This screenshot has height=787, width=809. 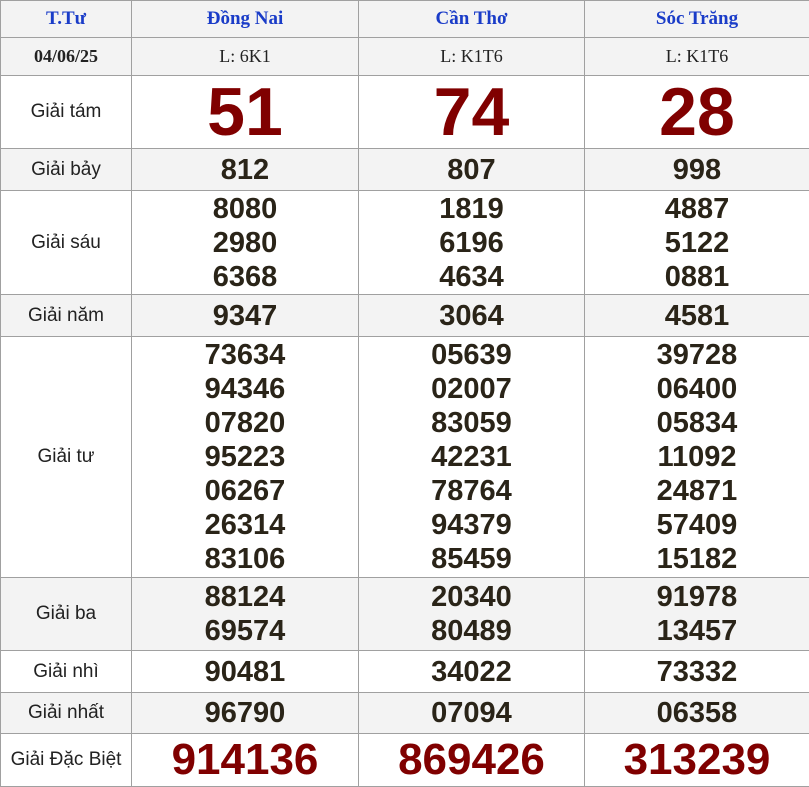 What do you see at coordinates (245, 243) in the screenshot?
I see `prize-number: 2980` at bounding box center [245, 243].